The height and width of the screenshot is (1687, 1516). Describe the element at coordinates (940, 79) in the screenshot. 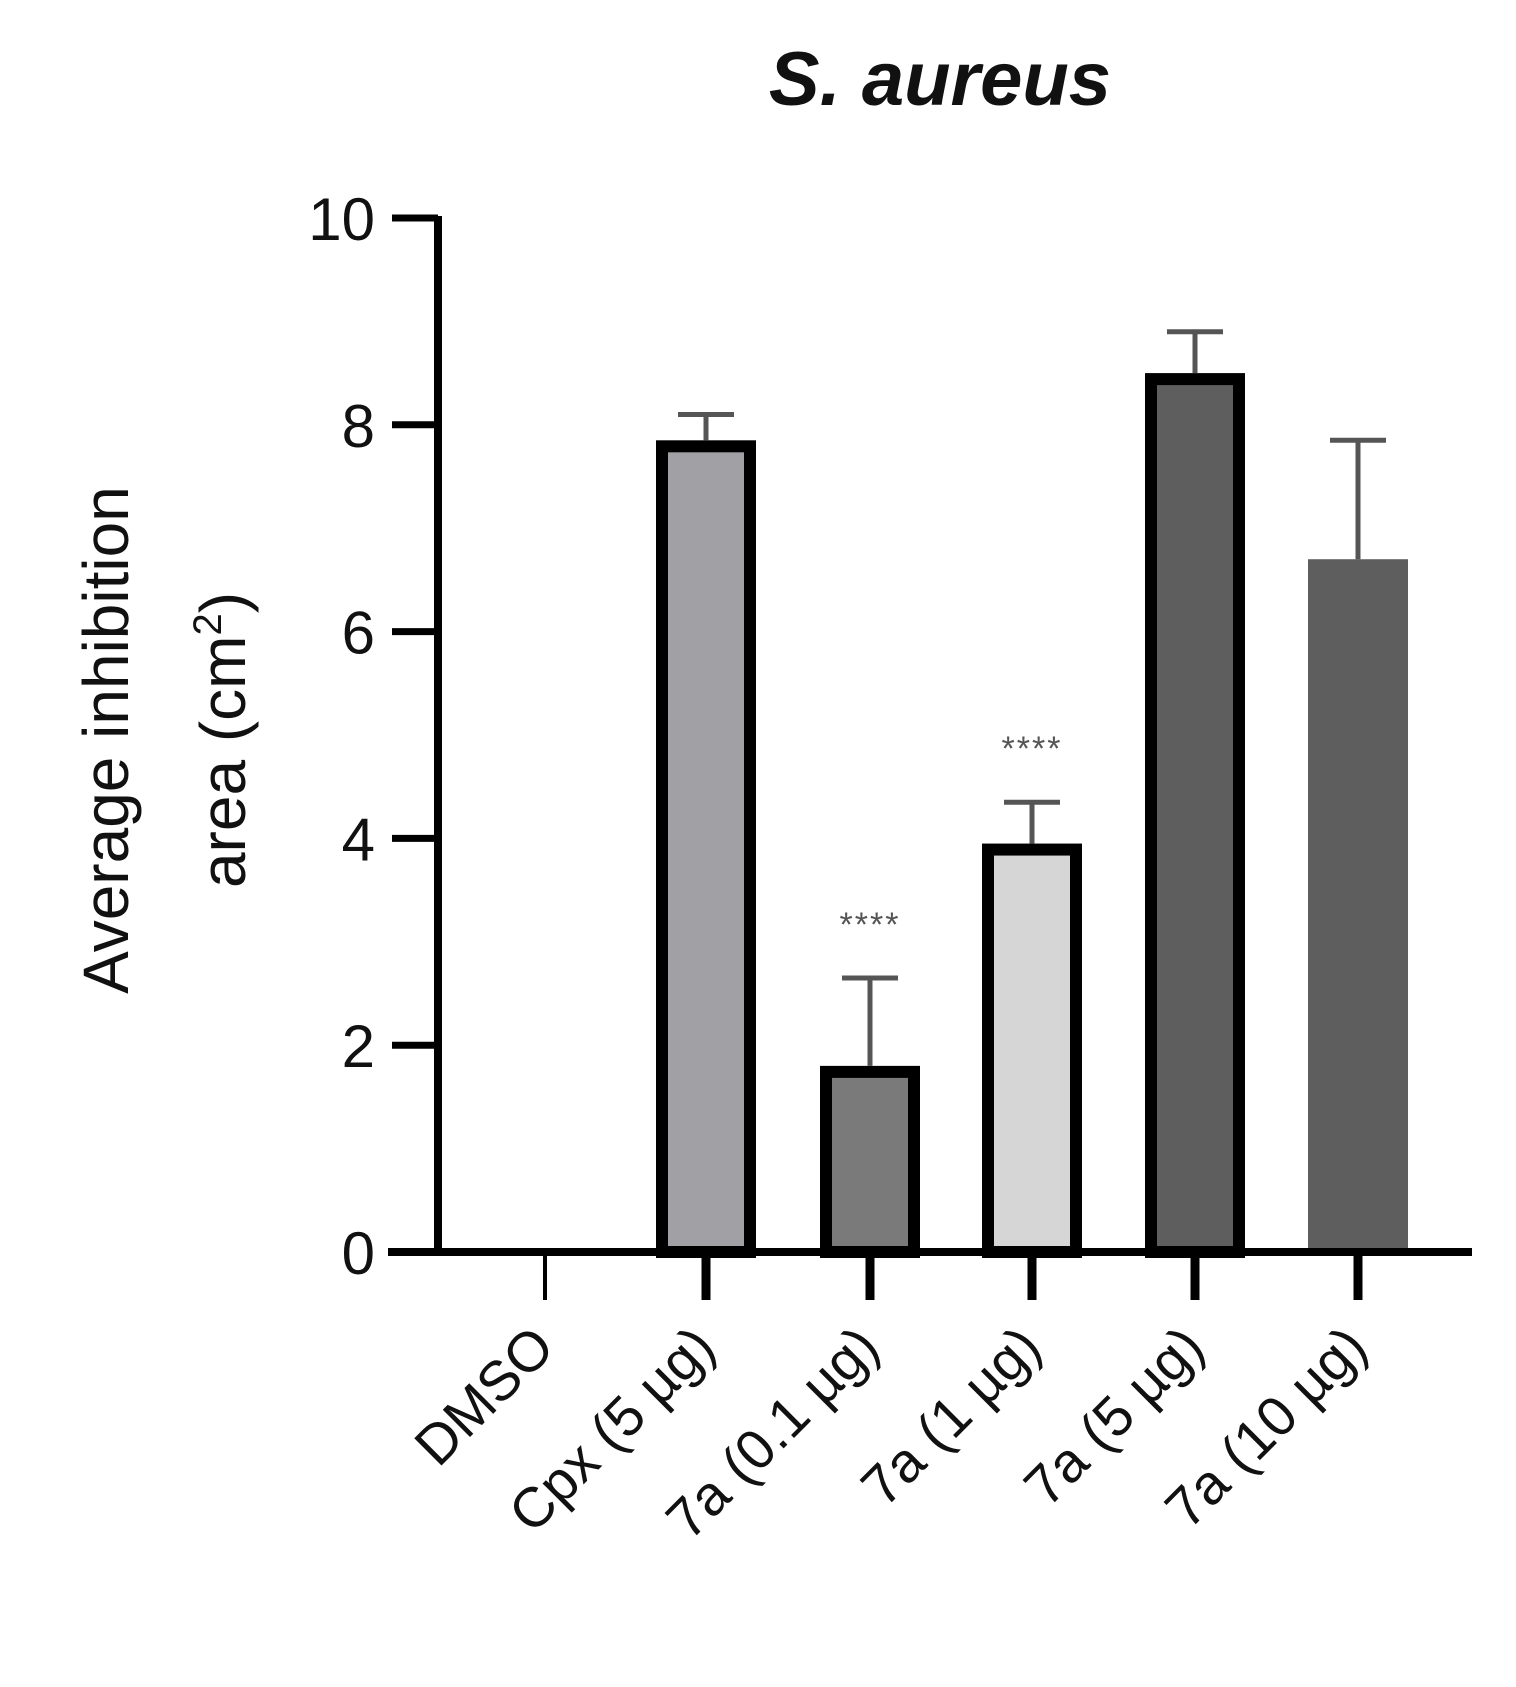

I see `chart-title: S. aureus` at that location.